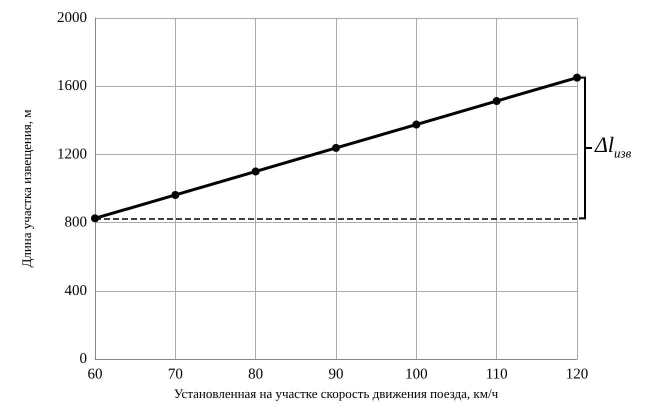 The width and height of the screenshot is (652, 409). I want to click on y-axis-title: Длина участка извещения, м, so click(26, 188).